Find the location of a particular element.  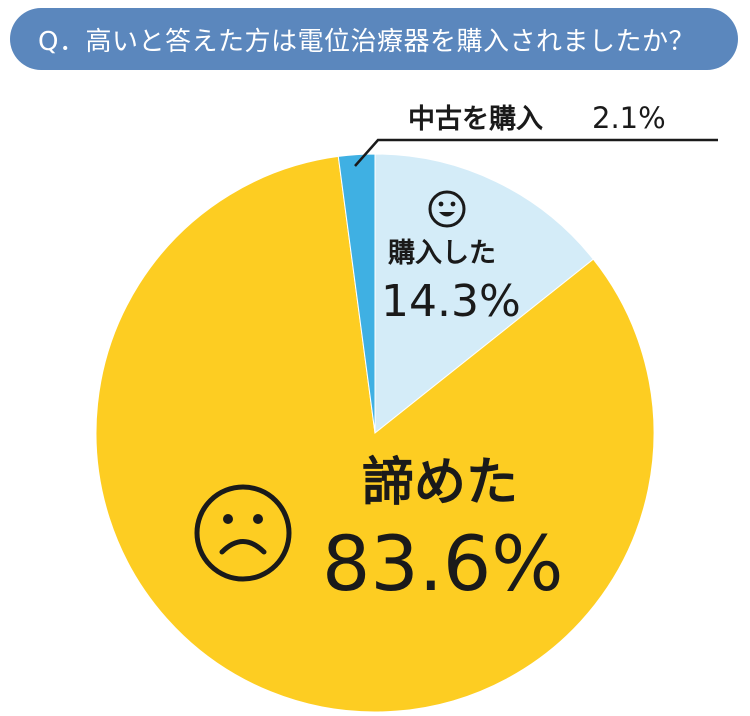

pie-slice-used is located at coordinates (356, 293).